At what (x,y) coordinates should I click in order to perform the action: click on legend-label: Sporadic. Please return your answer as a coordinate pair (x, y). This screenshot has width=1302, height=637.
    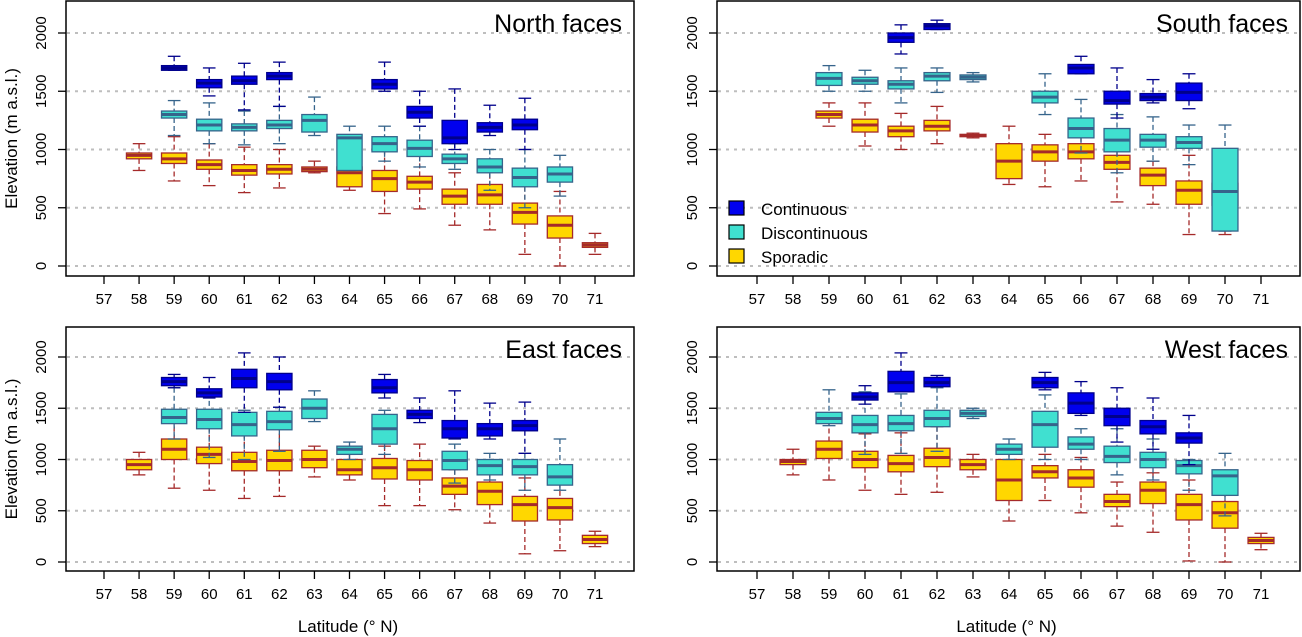
    Looking at the image, I should click on (795, 257).